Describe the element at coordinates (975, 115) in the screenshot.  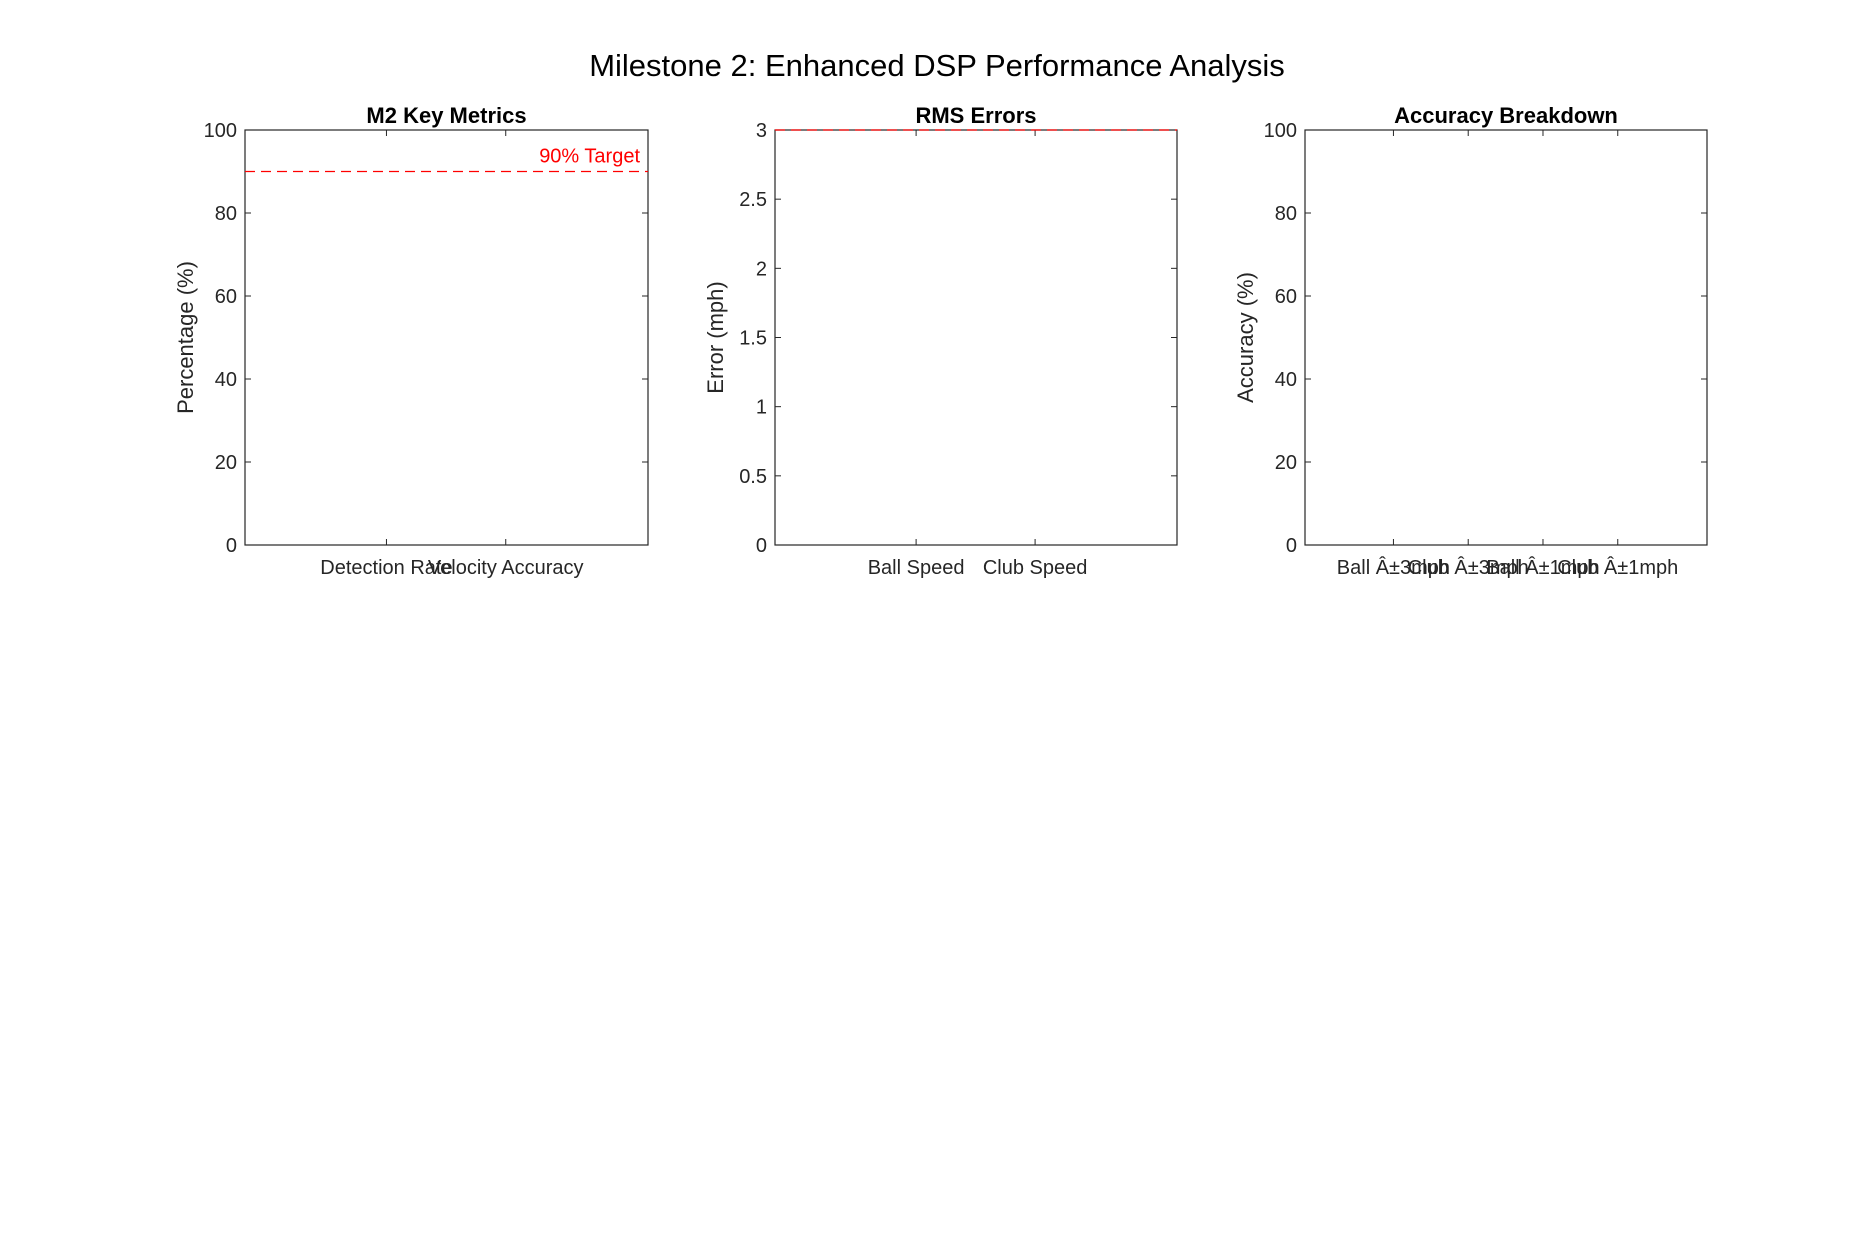
I see `subplot-title: RMS Errors` at that location.